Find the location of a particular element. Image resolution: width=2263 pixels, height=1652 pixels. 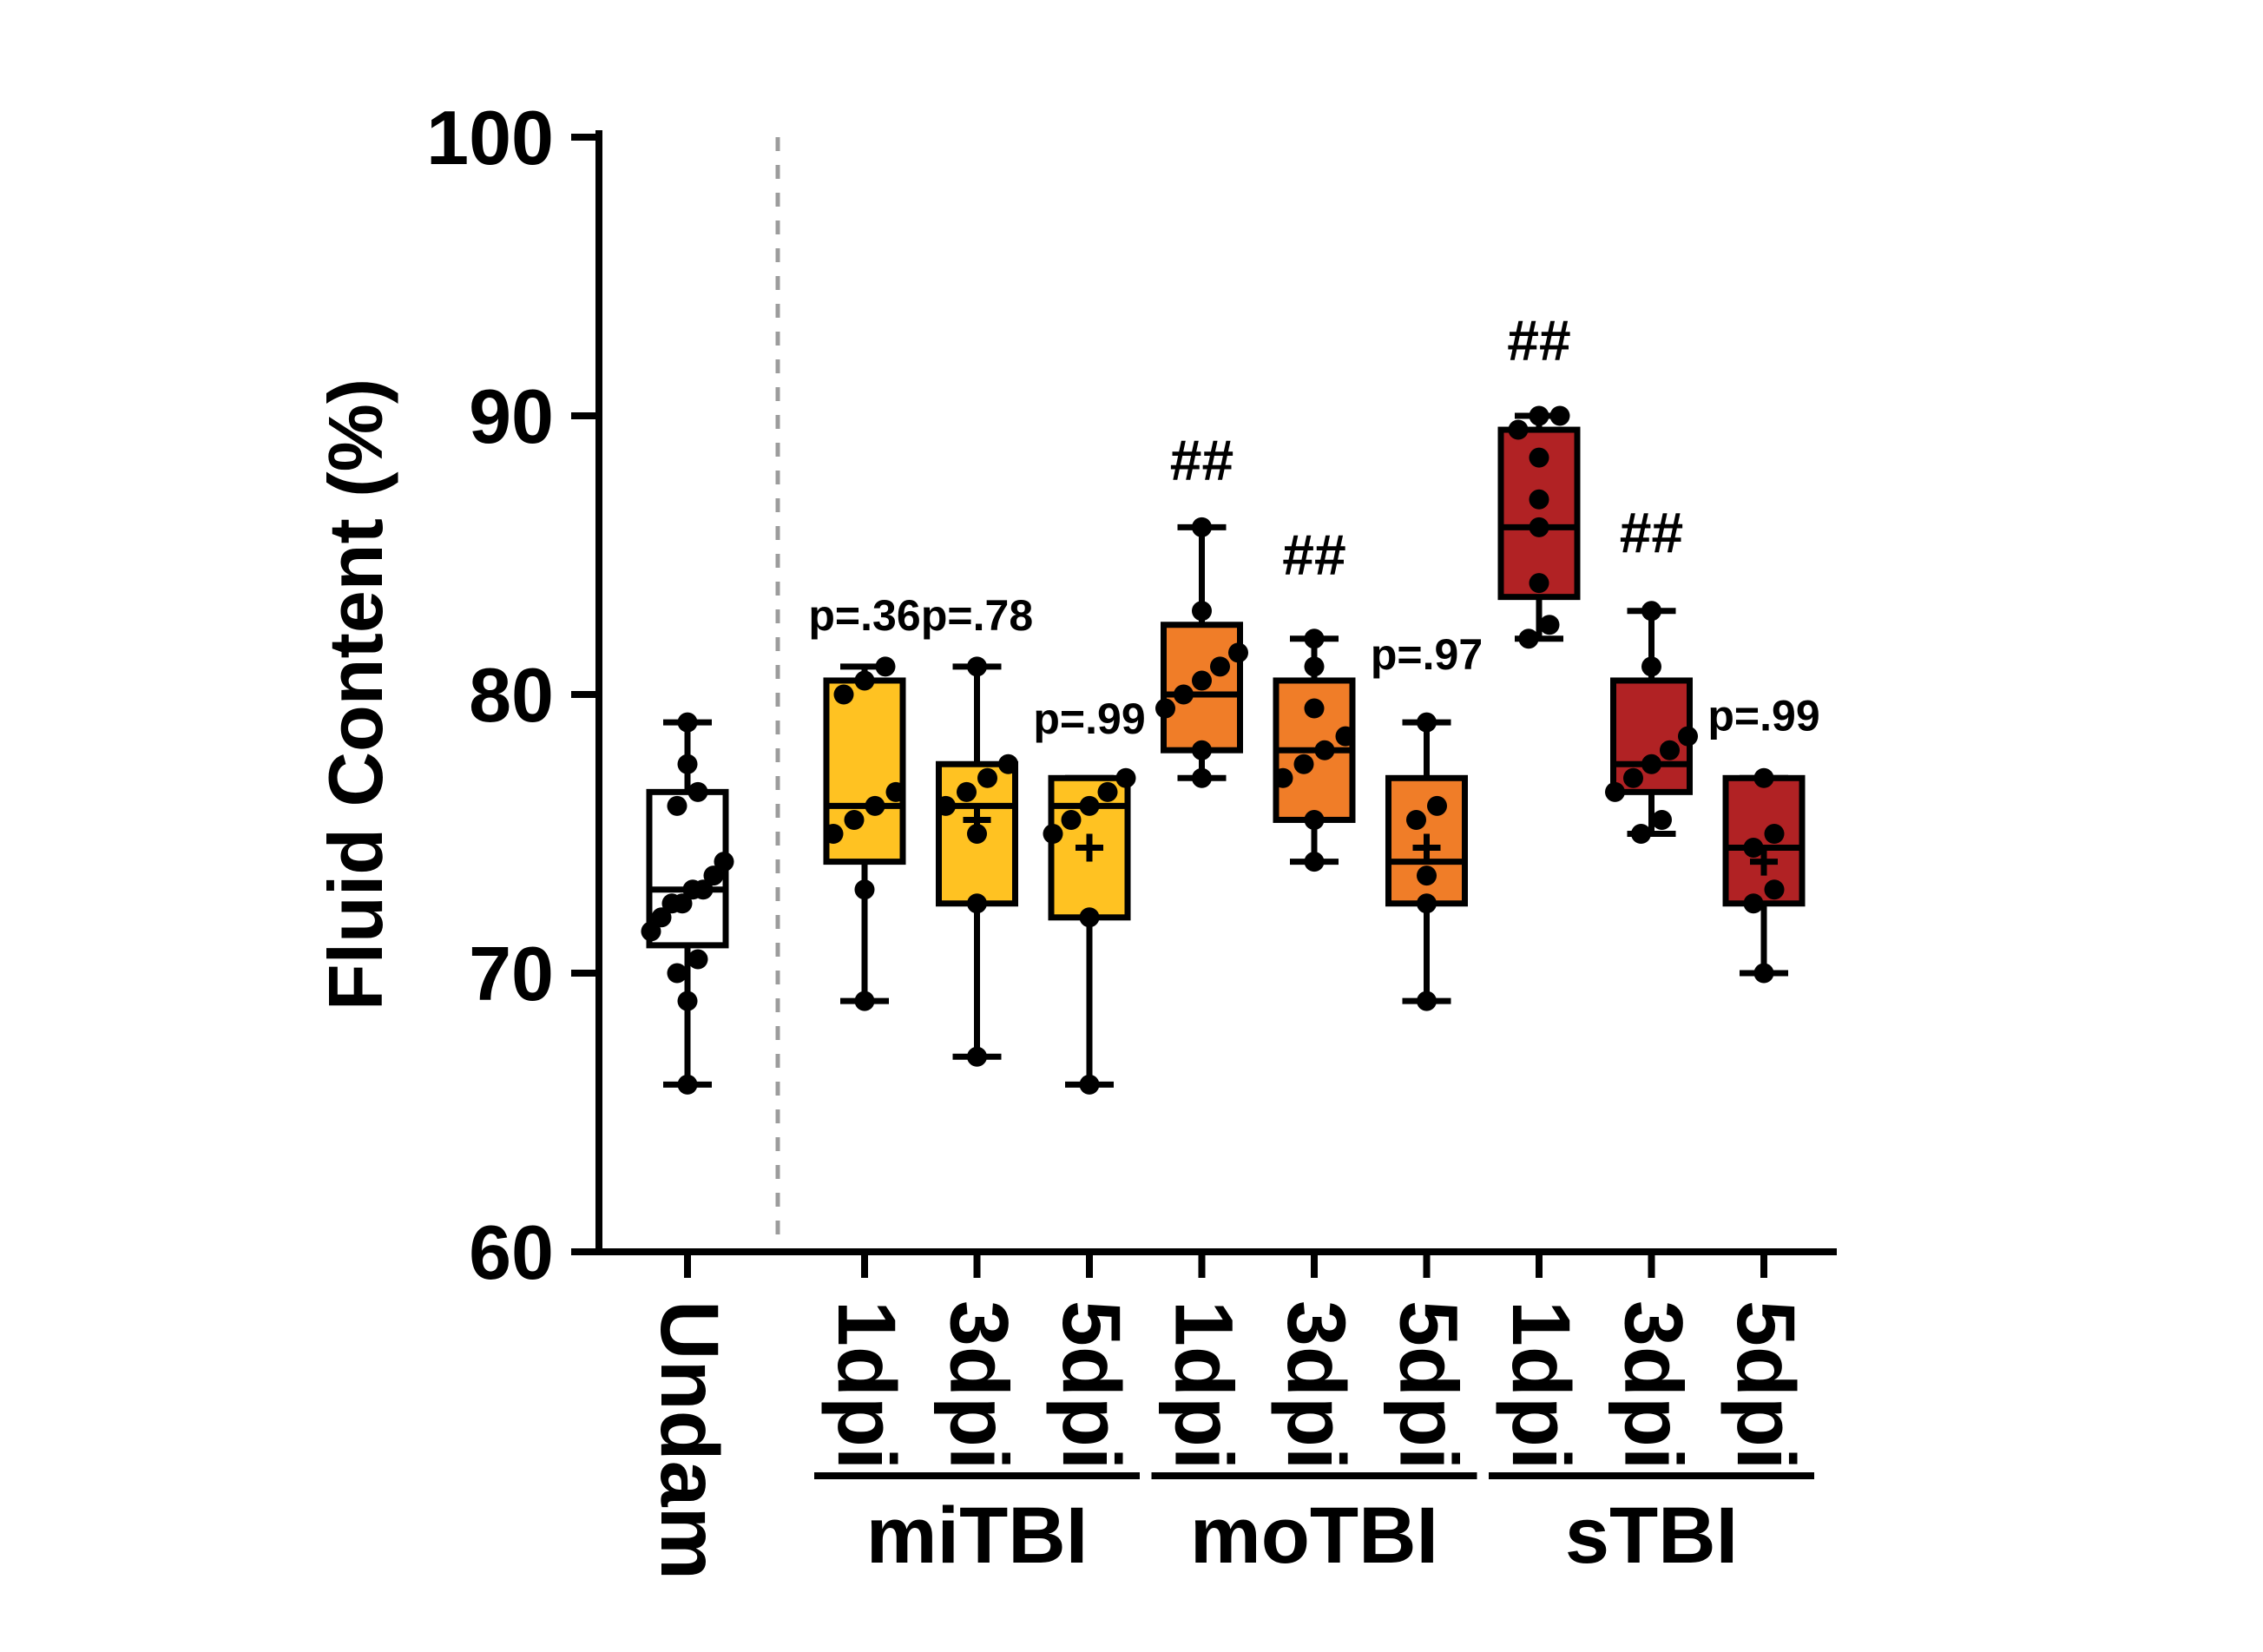

boxplot-column-mitbi-1dpi: p=.36 1dpi is located at coordinates (864, 1030).